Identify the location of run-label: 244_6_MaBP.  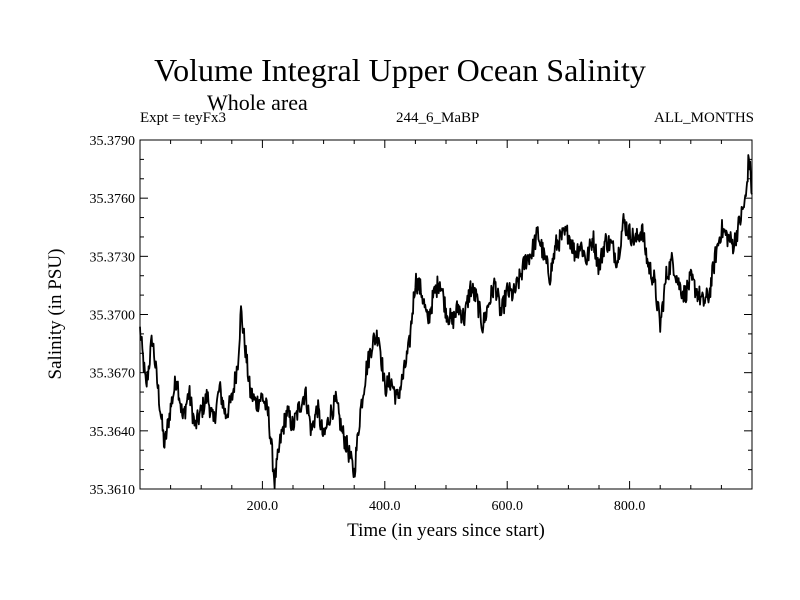
(438, 118).